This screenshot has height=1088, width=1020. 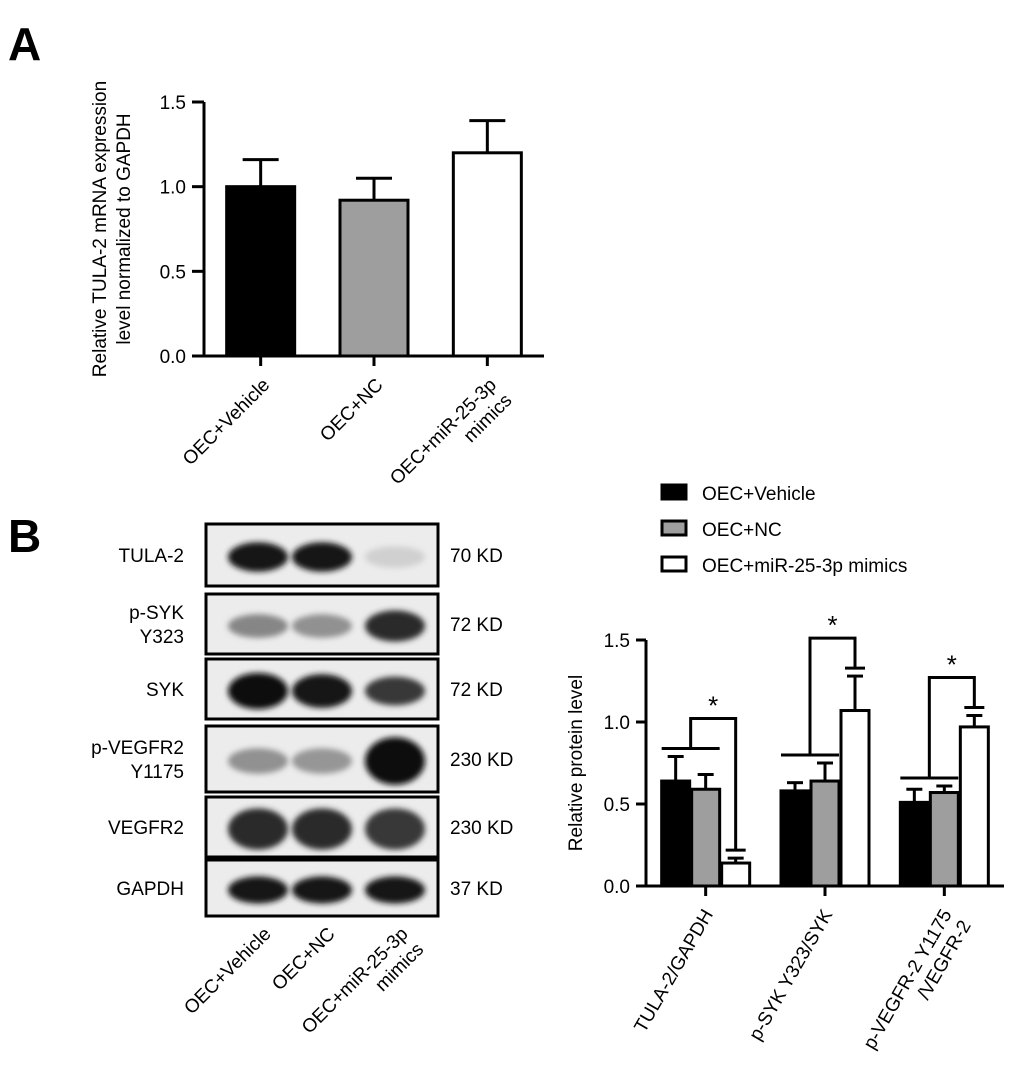 I want to click on blot-label-text: GAPDH, so click(x=150, y=889).